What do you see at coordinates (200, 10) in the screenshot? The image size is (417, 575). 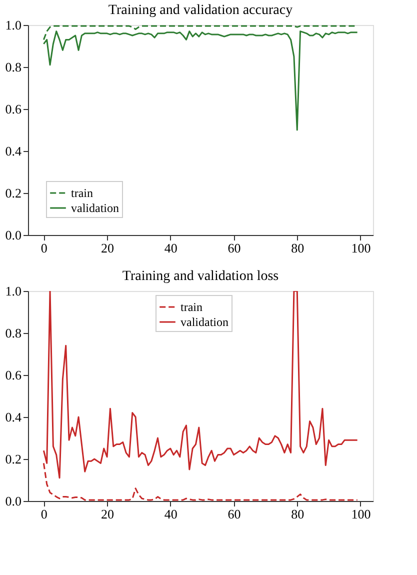 I see `chart-title: Training and validation accuracy` at bounding box center [200, 10].